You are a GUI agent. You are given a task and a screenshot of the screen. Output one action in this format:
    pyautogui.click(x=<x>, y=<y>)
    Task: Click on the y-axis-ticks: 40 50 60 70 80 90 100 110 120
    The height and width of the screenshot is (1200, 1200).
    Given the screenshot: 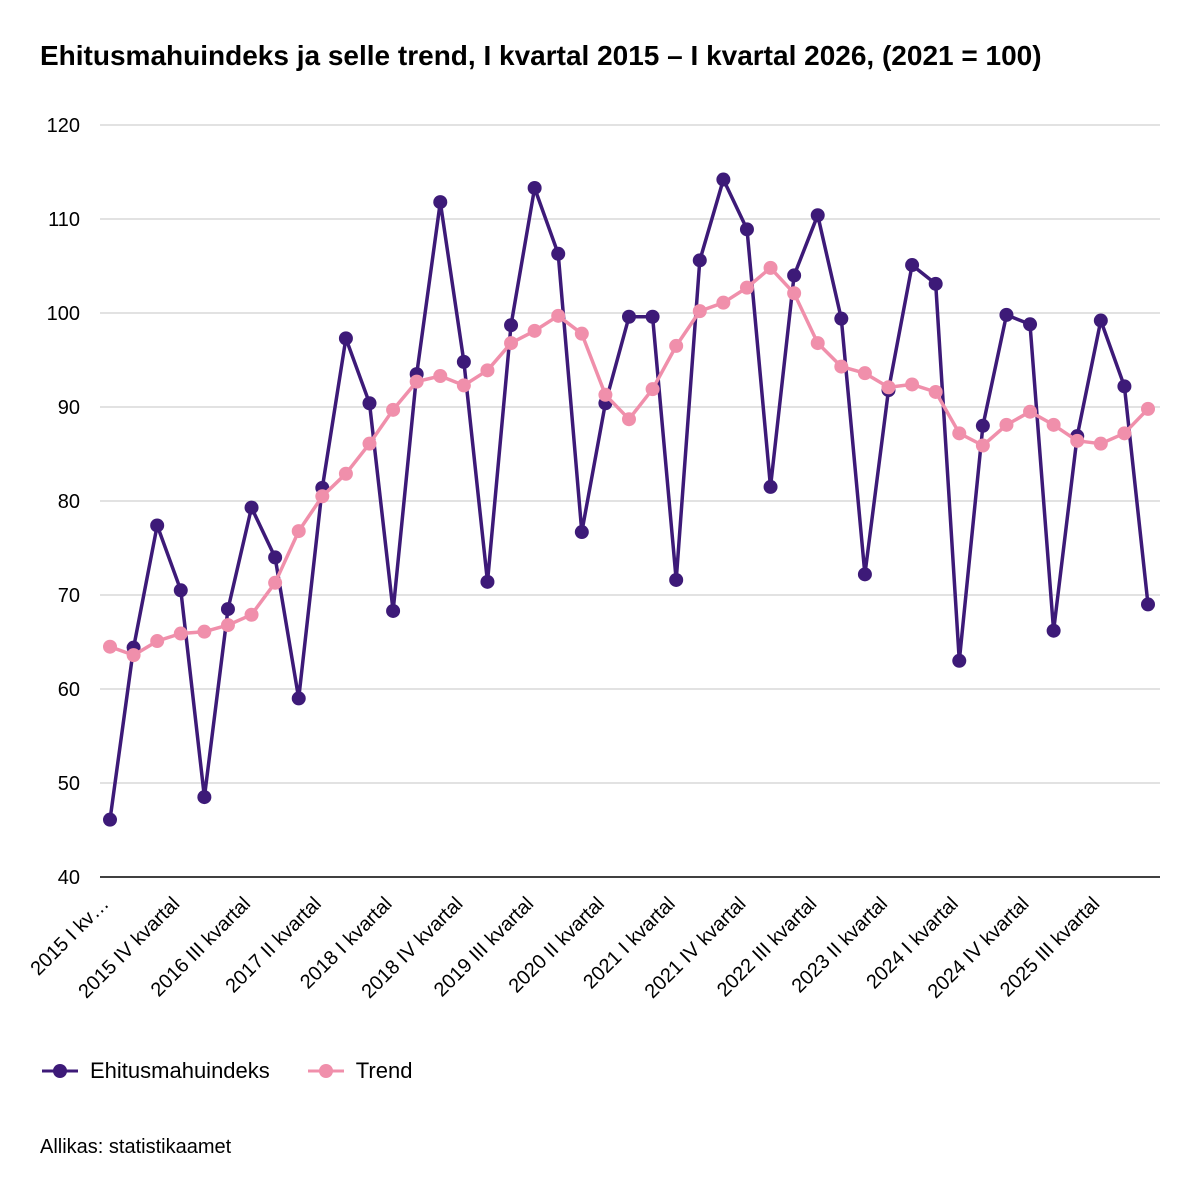 What is the action you would take?
    pyautogui.click(x=63, y=502)
    